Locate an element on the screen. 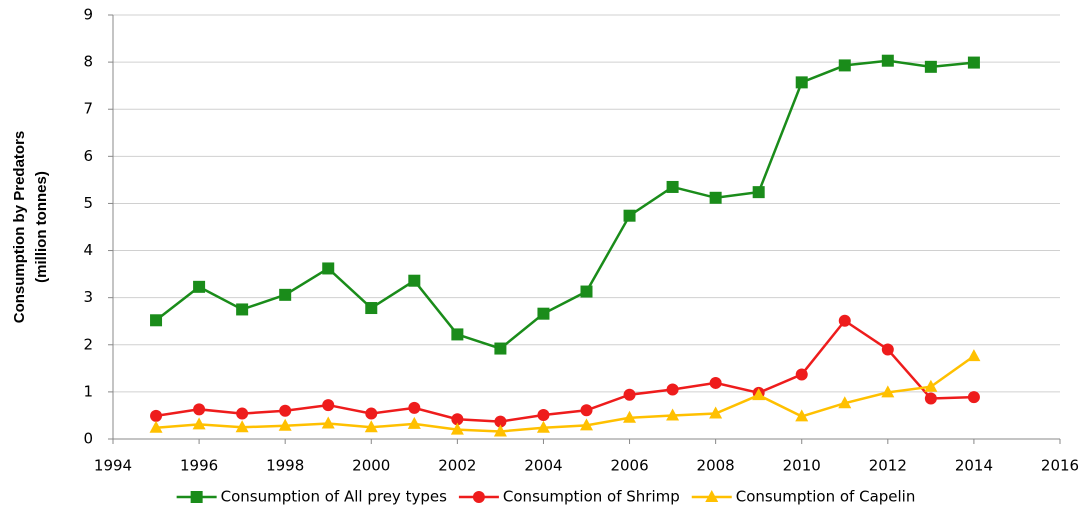  x-tick-label: 1996 is located at coordinates (199, 466).